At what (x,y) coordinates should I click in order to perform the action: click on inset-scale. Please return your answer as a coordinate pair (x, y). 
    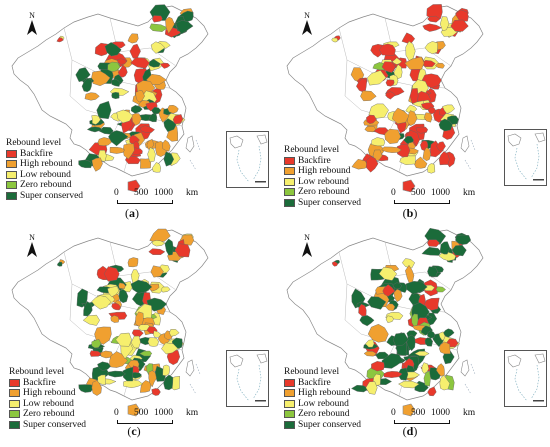
    Looking at the image, I should click on (538, 180).